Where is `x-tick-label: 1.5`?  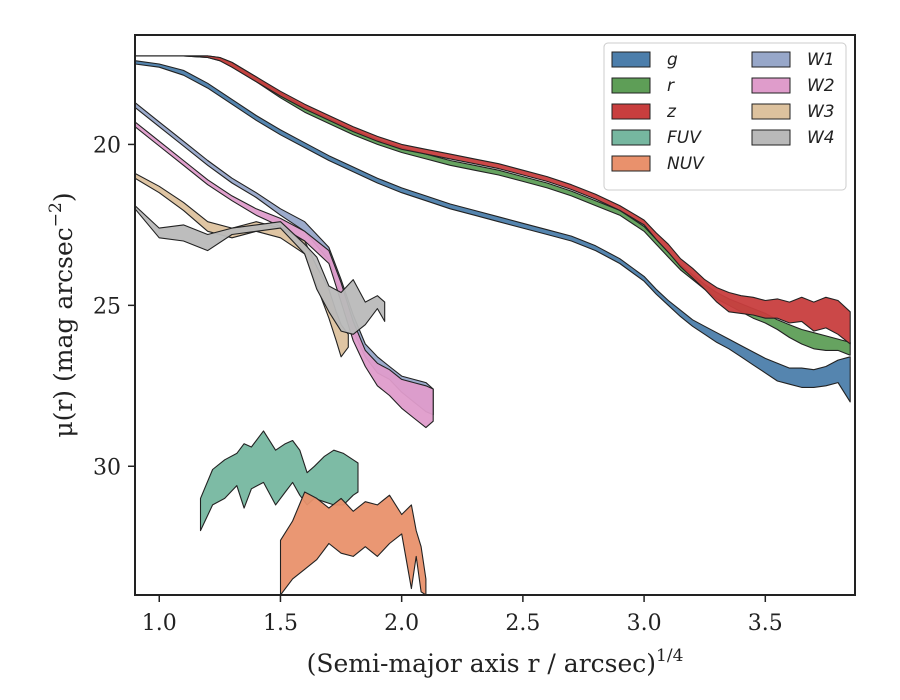
x-tick-label: 1.5 is located at coordinates (280, 623).